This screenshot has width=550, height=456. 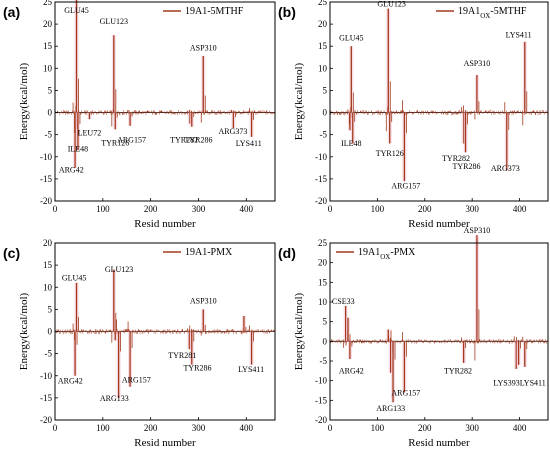 What do you see at coordinates (11, 12) in the screenshot?
I see `panel-label: (a)` at bounding box center [11, 12].